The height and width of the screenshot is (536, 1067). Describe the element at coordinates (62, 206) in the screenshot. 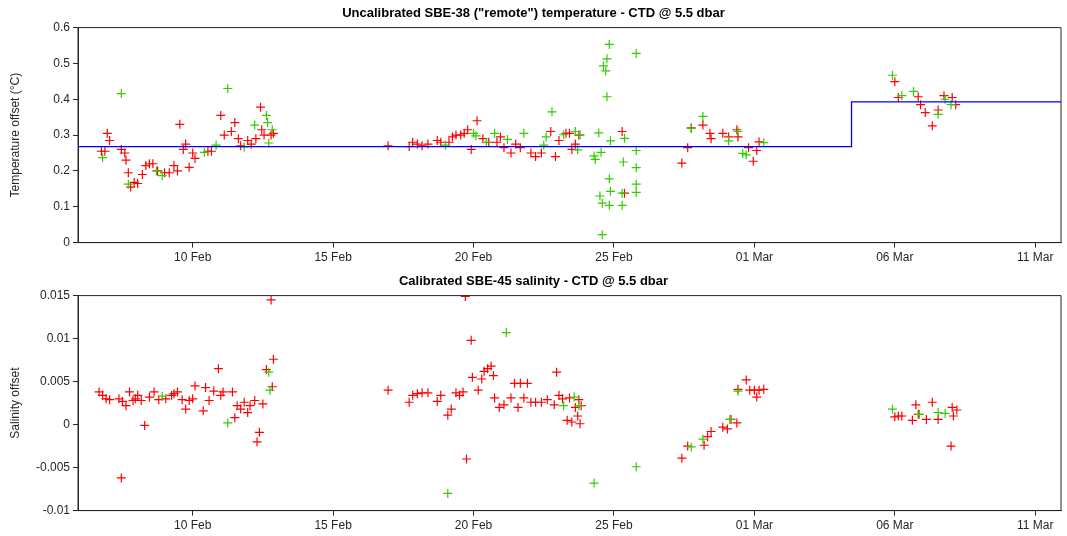

I see `y-tick-label: 0.1` at that location.